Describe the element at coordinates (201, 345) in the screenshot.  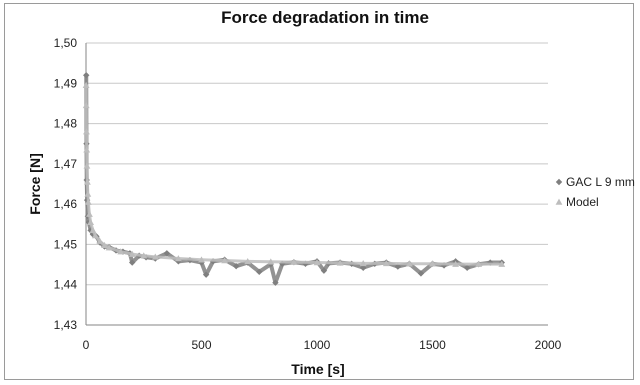
I see `x-tick-label: 500` at that location.